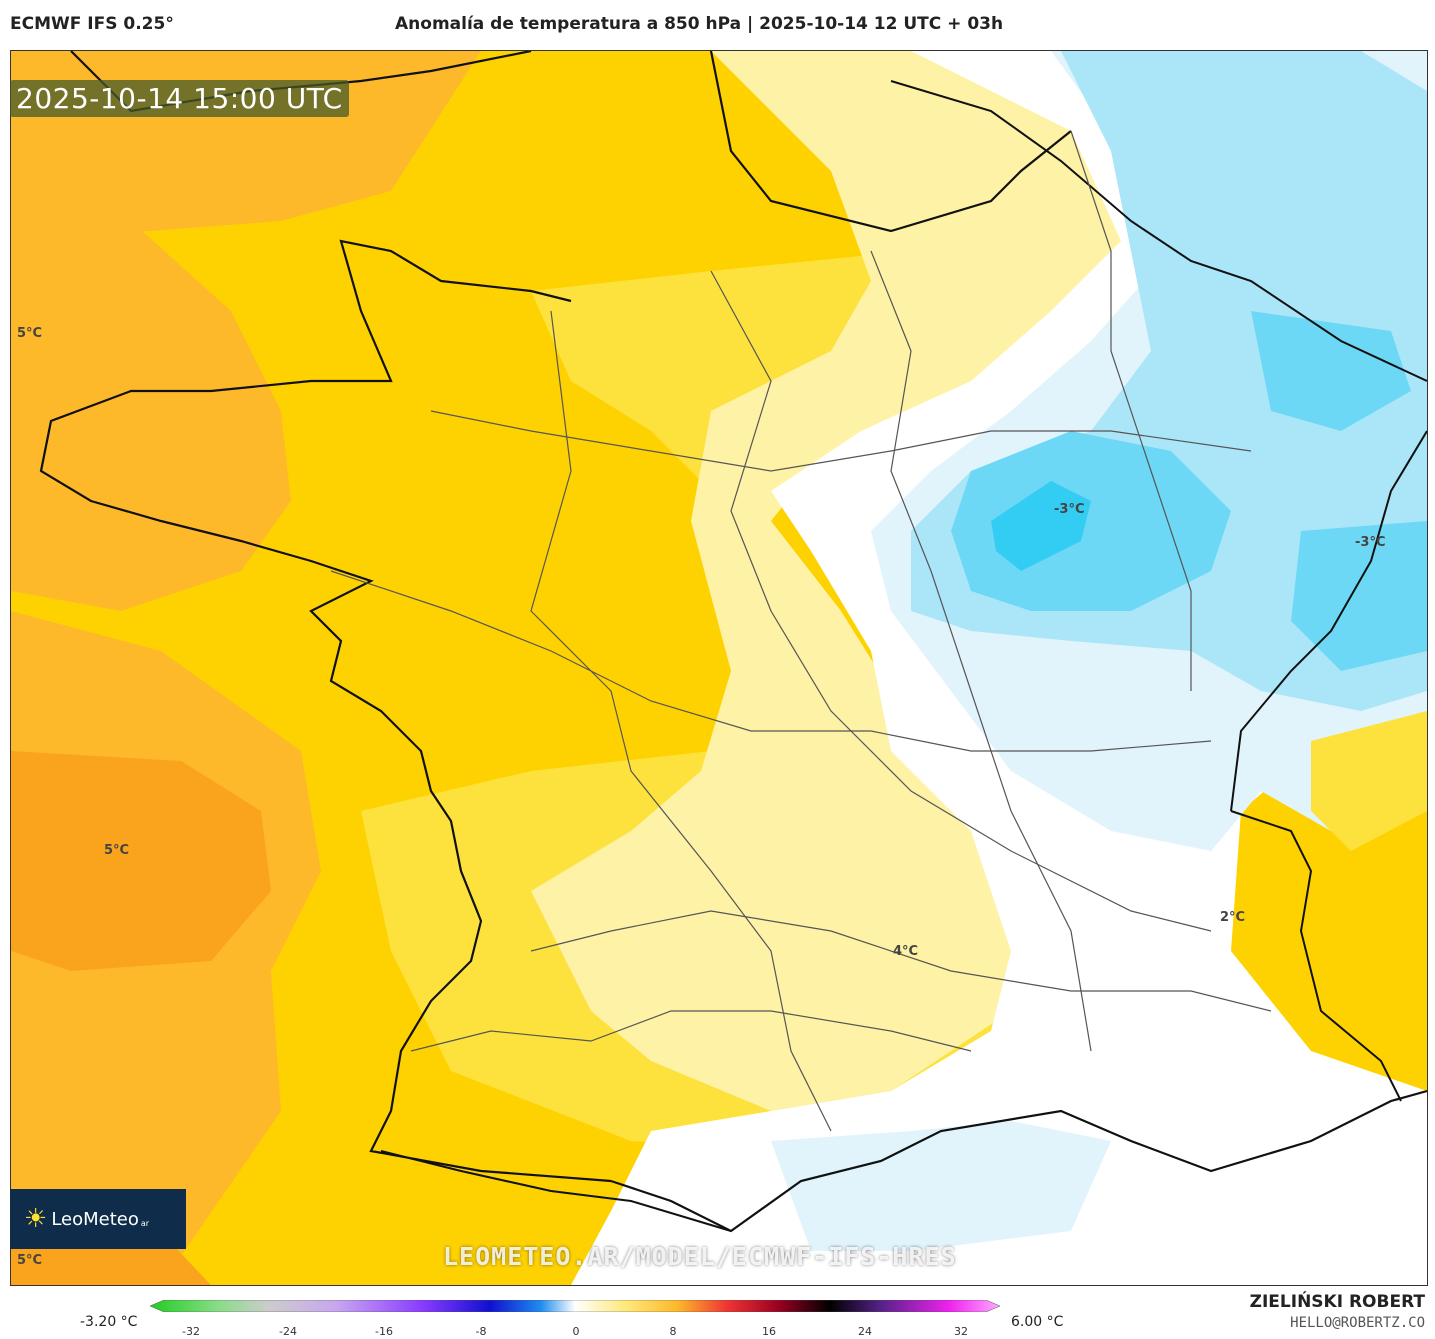 This screenshot has width=1435, height=1339. What do you see at coordinates (700, 1256) in the screenshot?
I see `source-watermark: LEOMETEO.AR/MODEL/ECMWF-IFS-HRES` at bounding box center [700, 1256].